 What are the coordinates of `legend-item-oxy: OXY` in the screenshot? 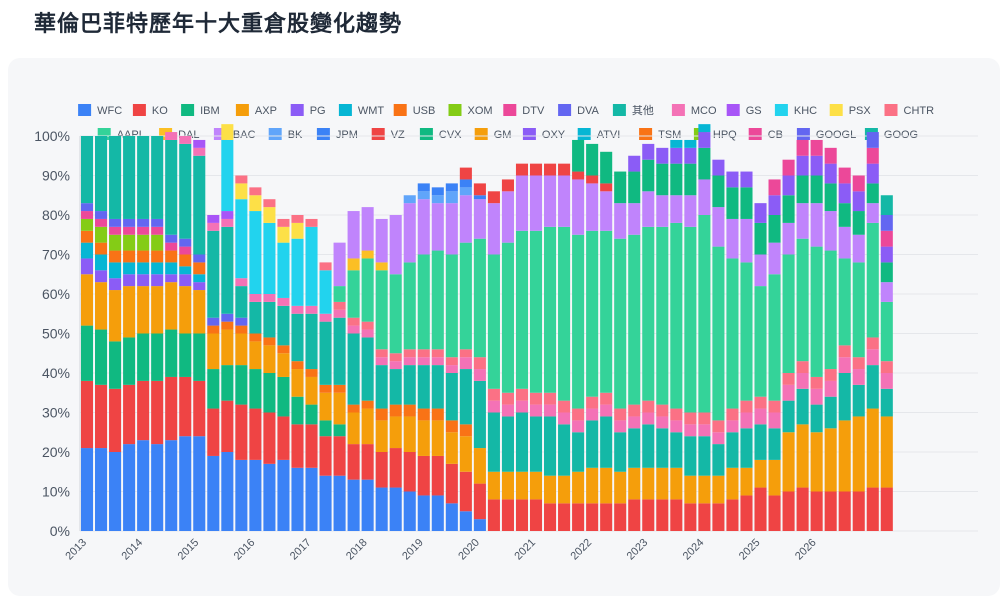 It's located at (544, 134).